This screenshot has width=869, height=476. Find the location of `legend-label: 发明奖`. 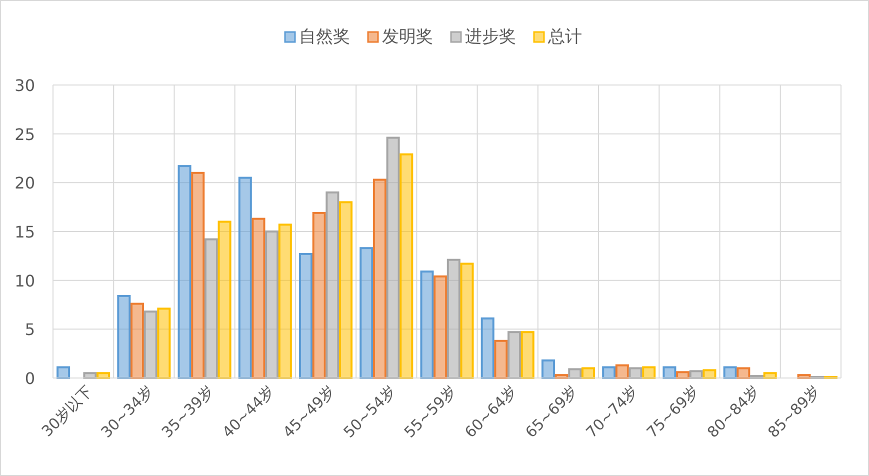

legend-label: 发明奖 is located at coordinates (407, 37).